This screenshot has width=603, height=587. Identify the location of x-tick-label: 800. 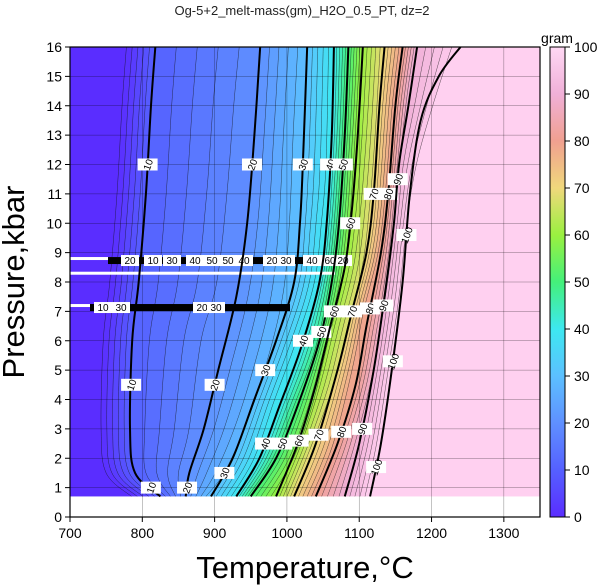
(143, 533).